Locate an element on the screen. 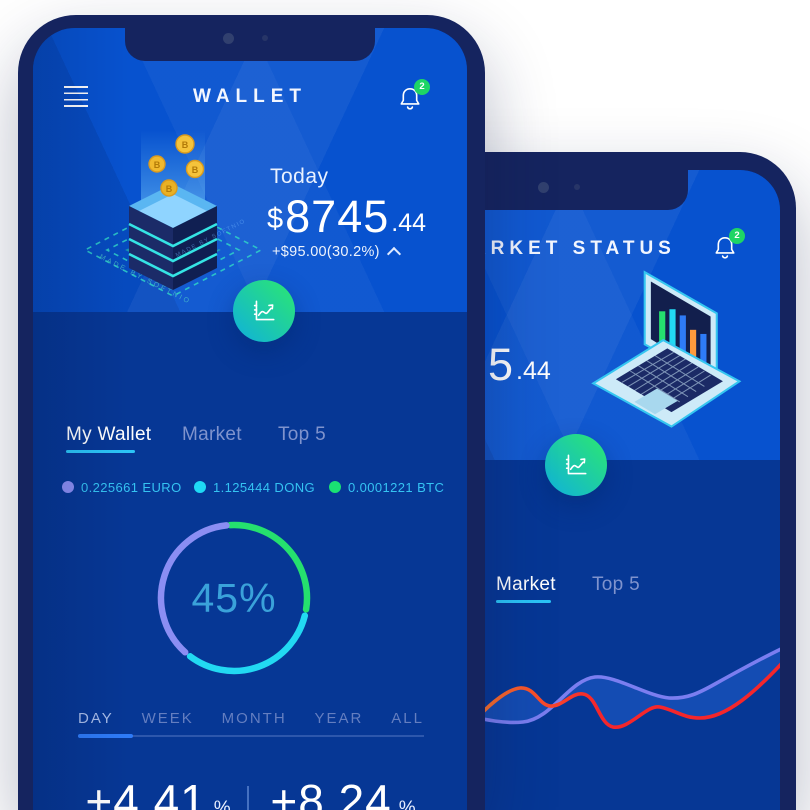 The image size is (810, 810). amount-currency: $ is located at coordinates (275, 219).